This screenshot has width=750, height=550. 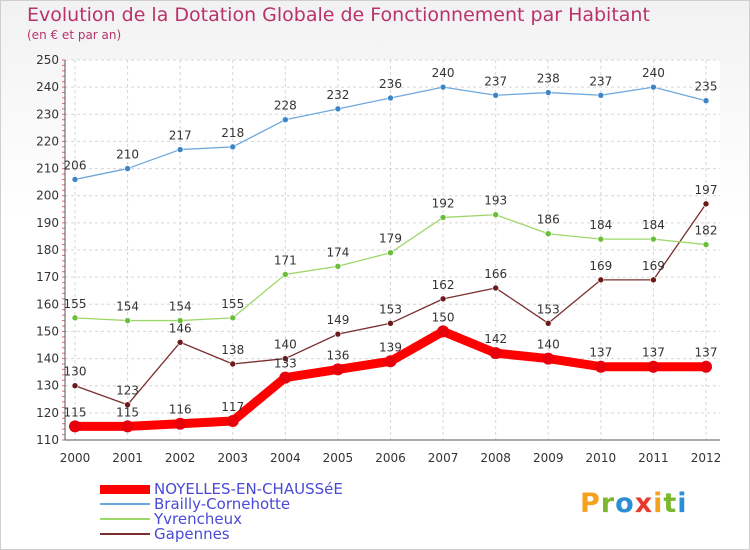 I want to click on x-tick-label: 2003, so click(x=232, y=458).